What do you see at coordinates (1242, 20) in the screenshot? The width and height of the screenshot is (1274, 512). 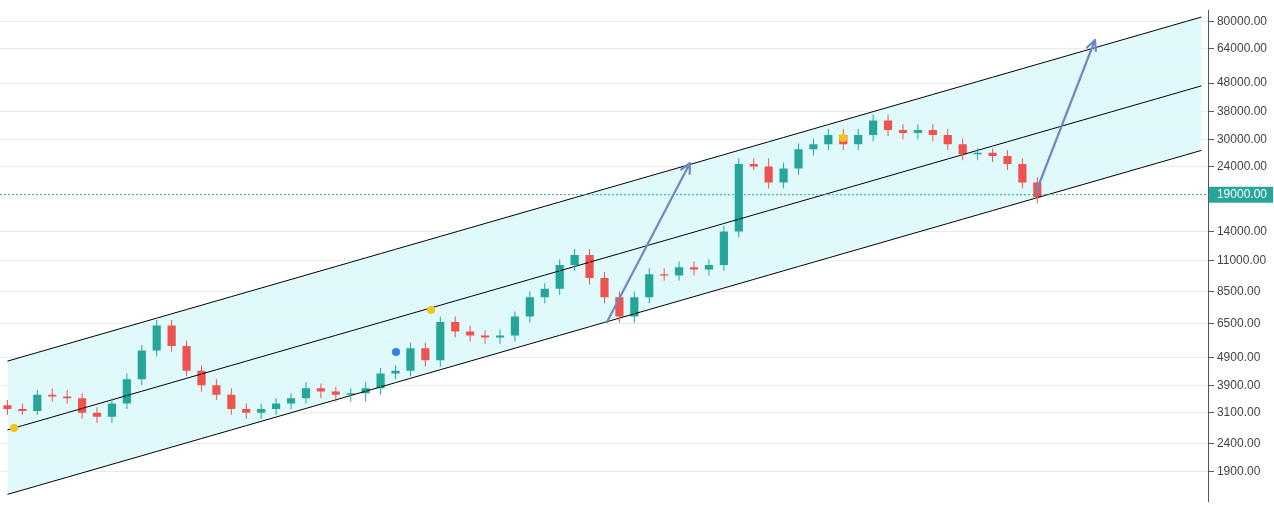 I see `y-tick-label: 80000.00` at bounding box center [1242, 20].